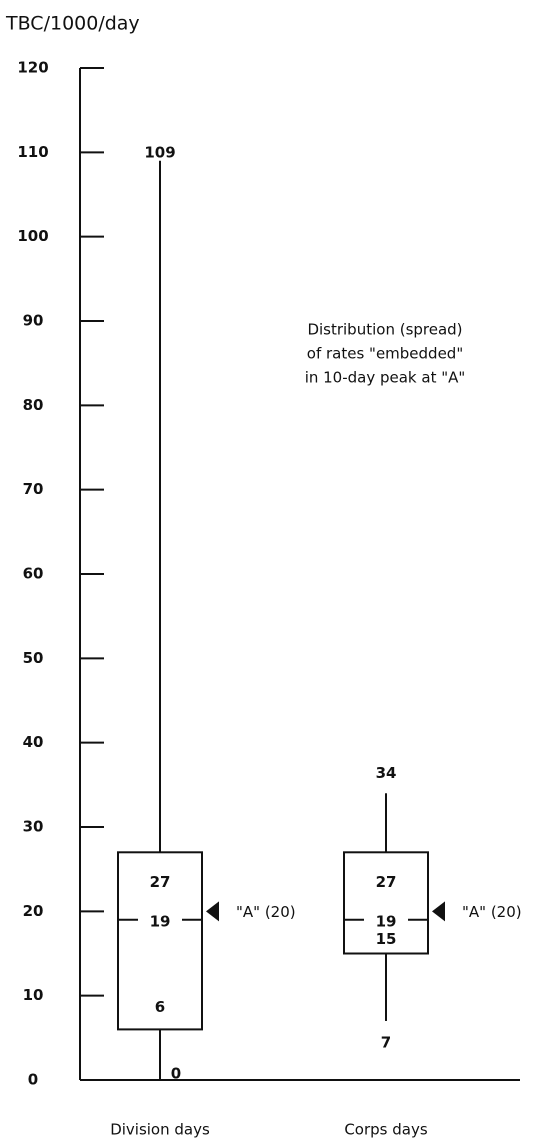 The image size is (547, 1148). What do you see at coordinates (160, 1130) in the screenshot?
I see `x-tick-label: Division days` at bounding box center [160, 1130].